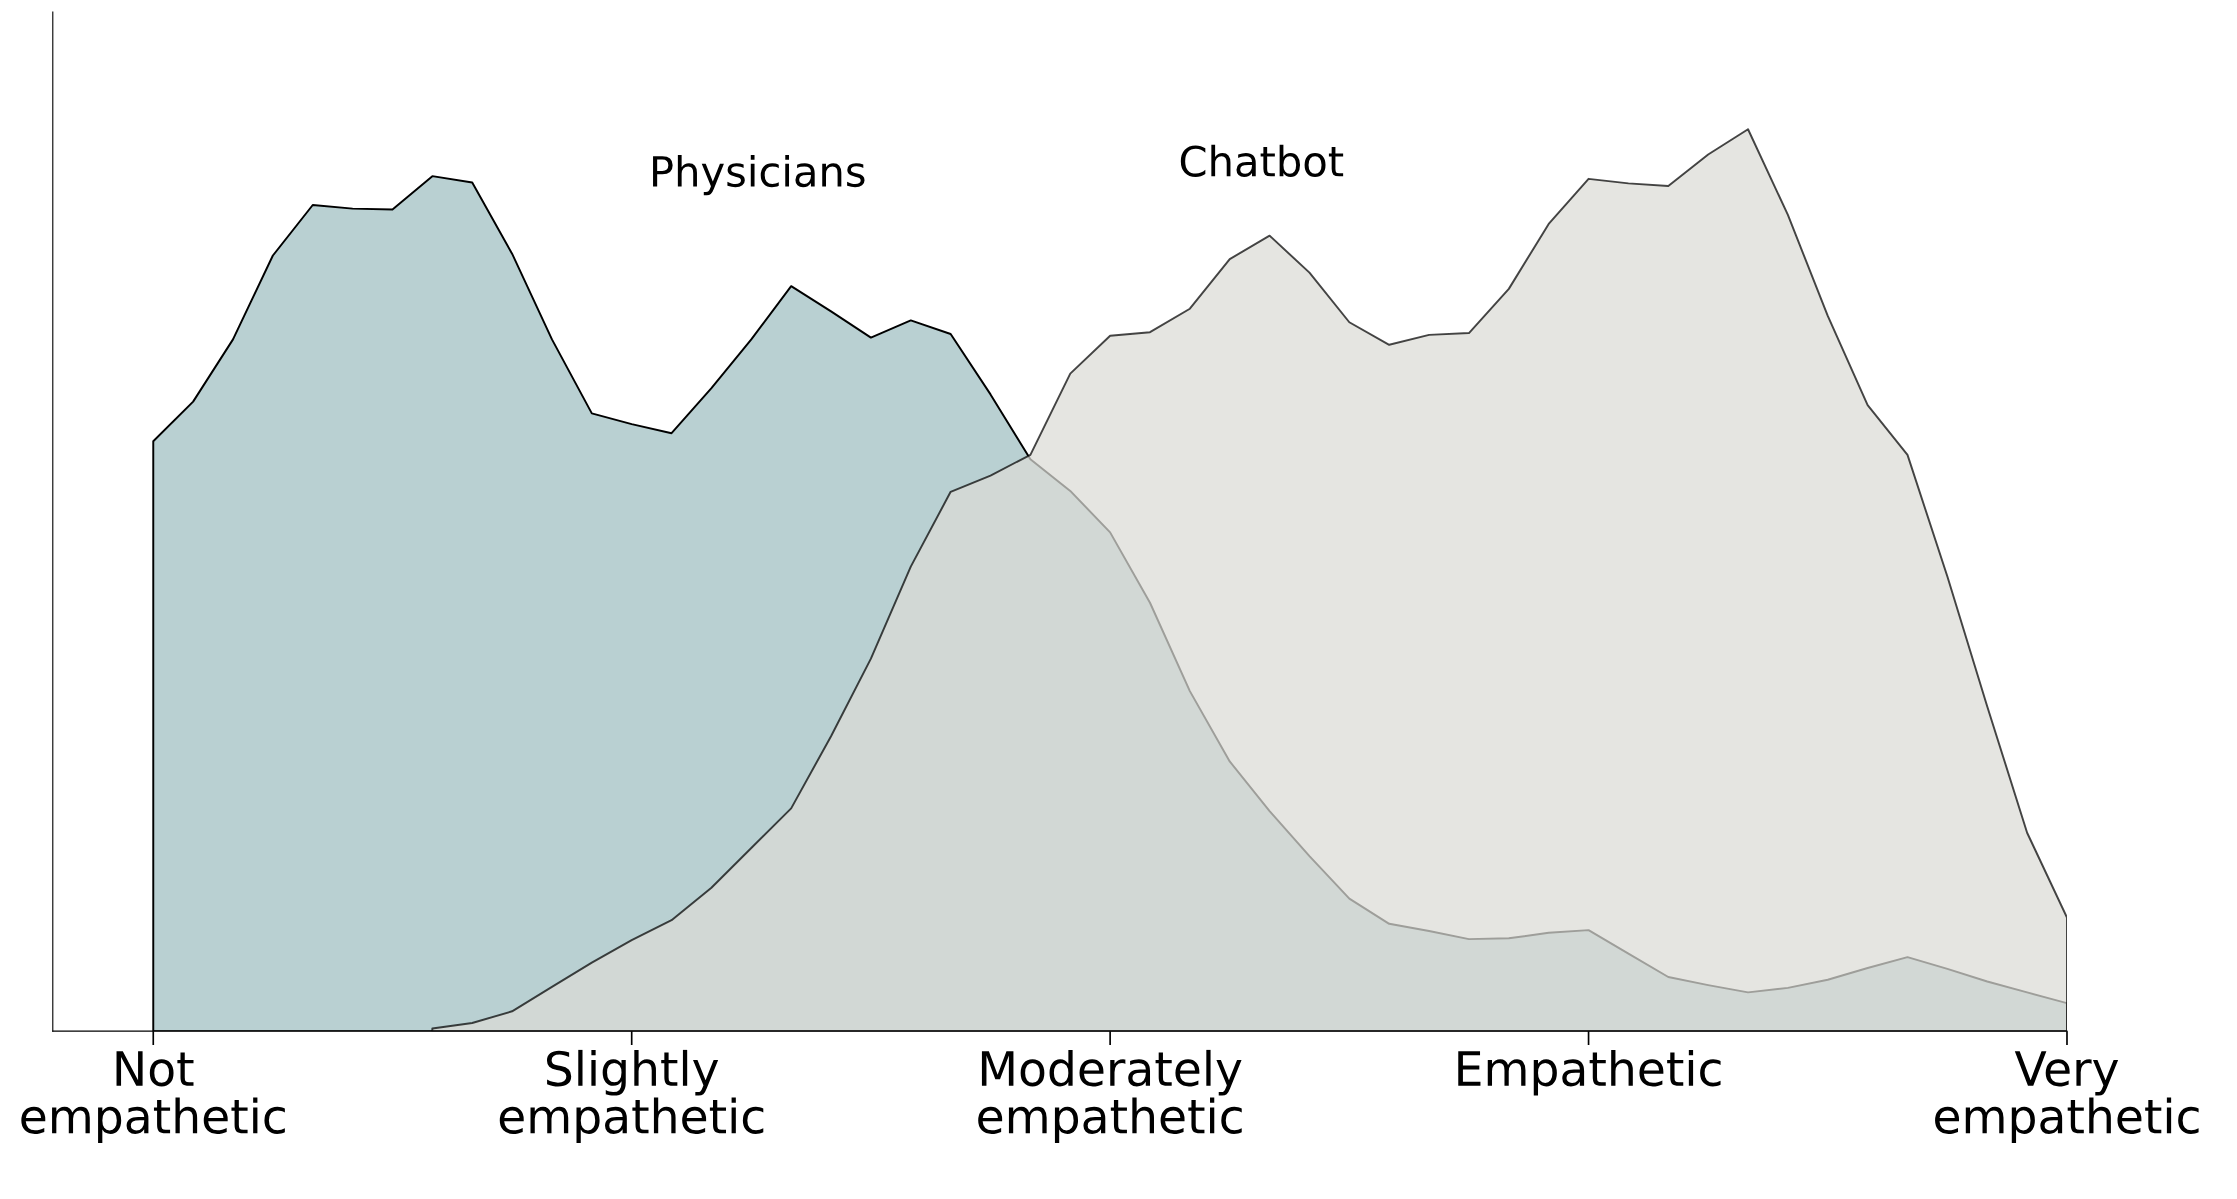  Describe the element at coordinates (1589, 1072) in the screenshot. I see `x-tick-label: Empathetic` at that location.